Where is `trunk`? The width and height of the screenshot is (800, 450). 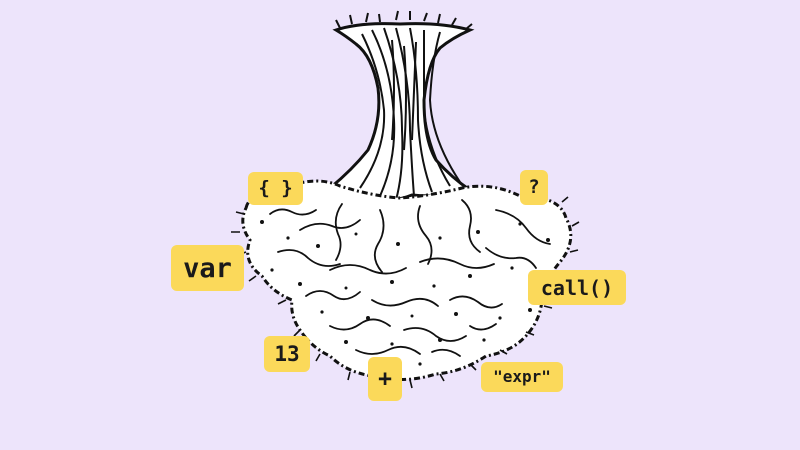
trunk is located at coordinates (401, 106).